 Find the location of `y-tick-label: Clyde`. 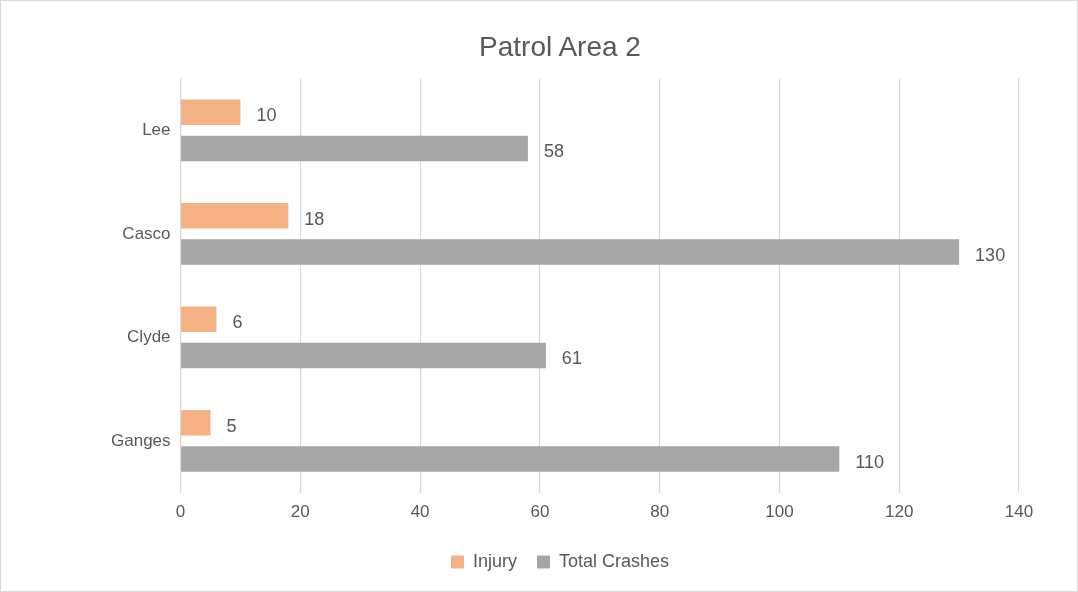

y-tick-label: Clyde is located at coordinates (149, 337).